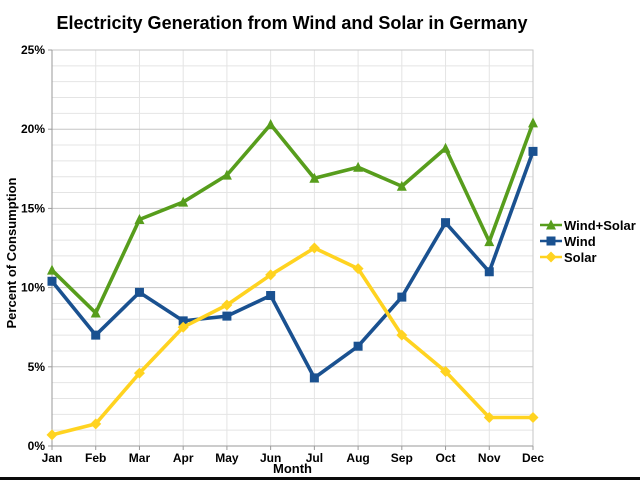 The height and width of the screenshot is (480, 640). I want to click on legend-marker-wind-solar-icon, so click(551, 224).